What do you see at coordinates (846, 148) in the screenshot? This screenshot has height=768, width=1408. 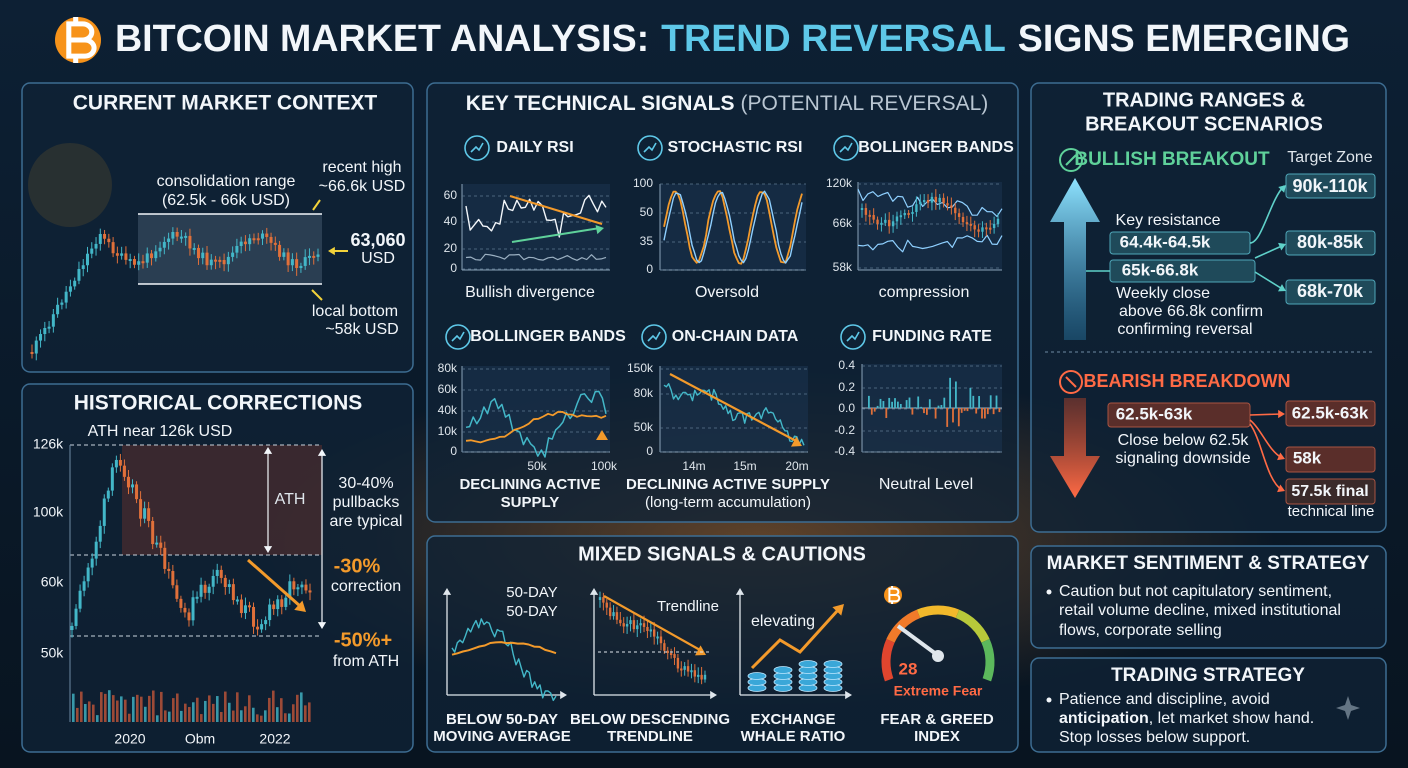 I see `signal-icon` at bounding box center [846, 148].